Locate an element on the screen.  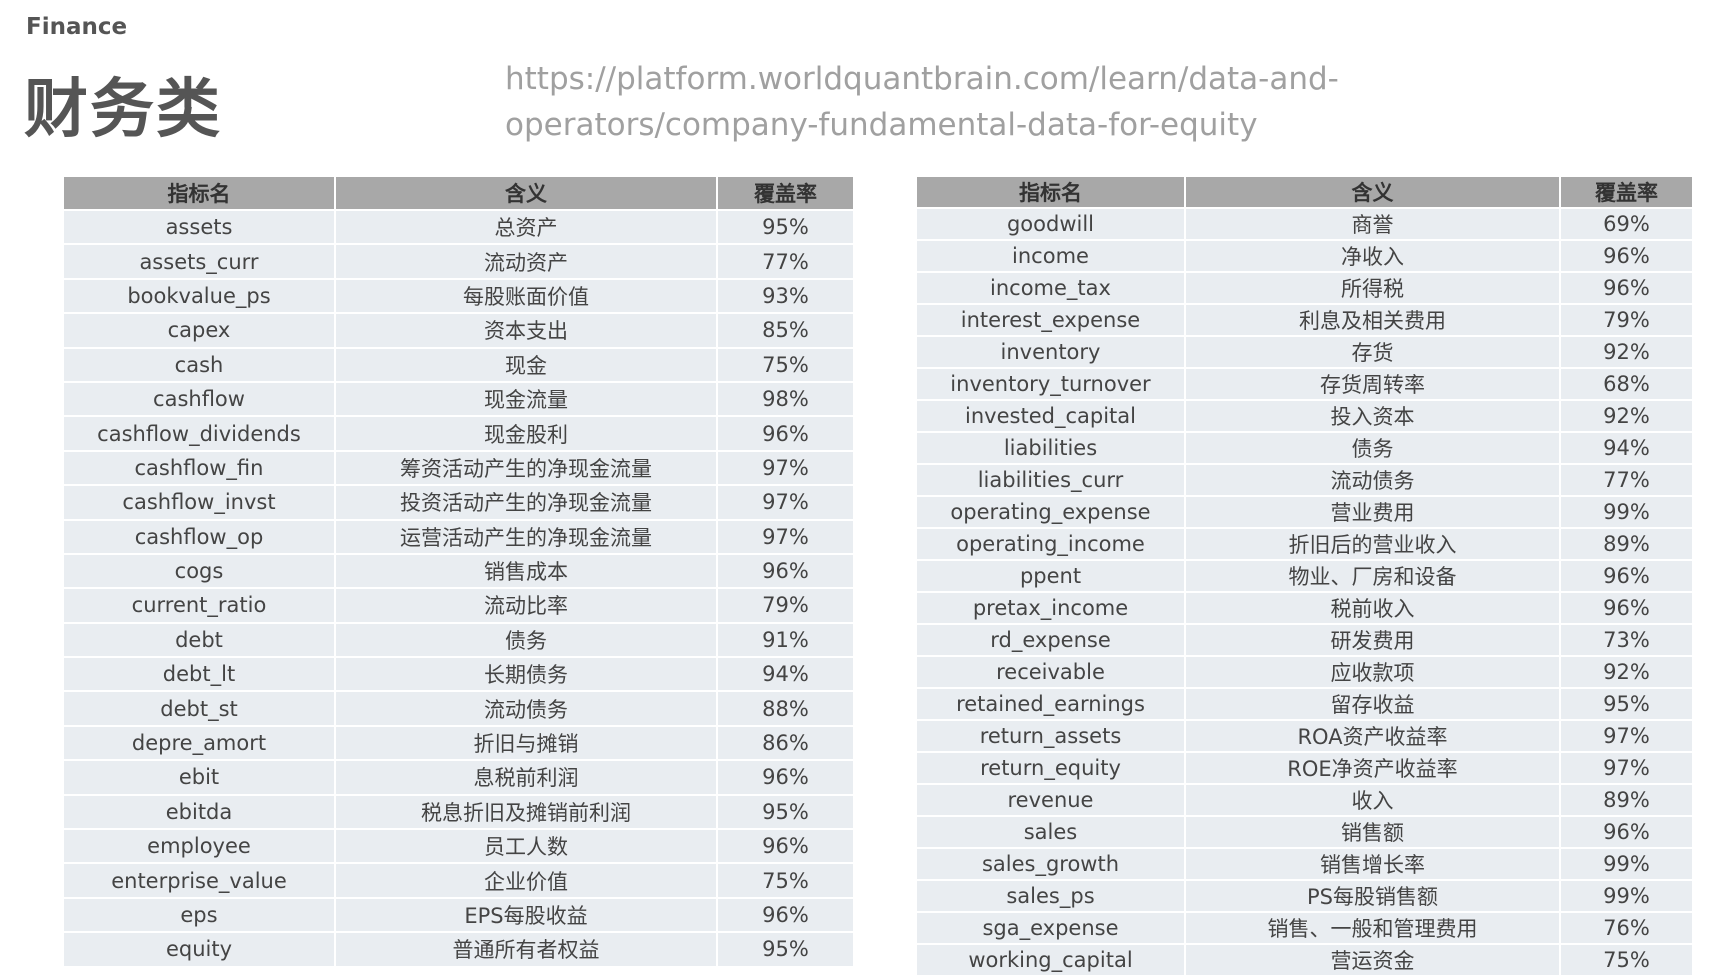
table-cell: 长期债务 is located at coordinates (526, 674).